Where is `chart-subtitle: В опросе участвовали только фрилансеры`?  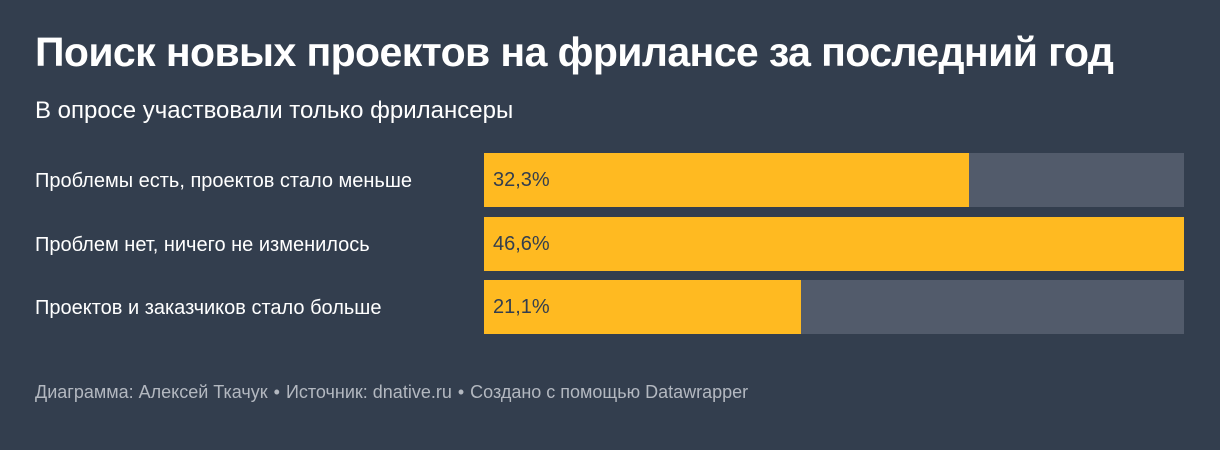 chart-subtitle: В опросе участвовали только фрилансеры is located at coordinates (274, 110).